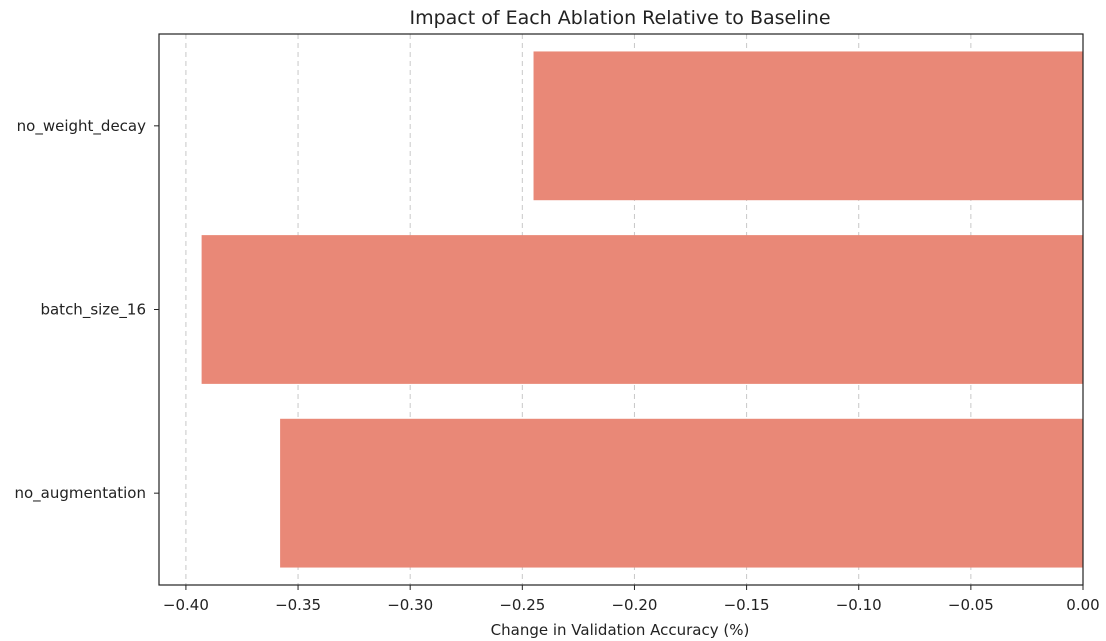 Image resolution: width=1106 pixels, height=641 pixels. Describe the element at coordinates (93, 310) in the screenshot. I see `y-tick-label: batch_size_16` at that location.